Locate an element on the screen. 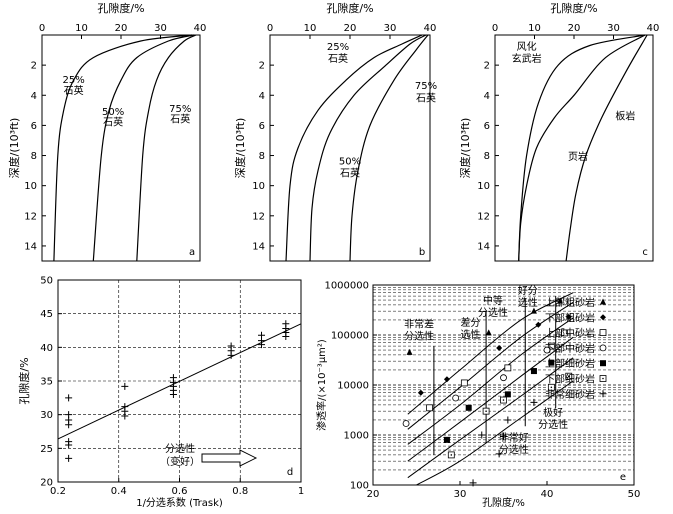 Image resolution: width=673 pixels, height=514 pixels. x-tick-label: 10 is located at coordinates (534, 28).